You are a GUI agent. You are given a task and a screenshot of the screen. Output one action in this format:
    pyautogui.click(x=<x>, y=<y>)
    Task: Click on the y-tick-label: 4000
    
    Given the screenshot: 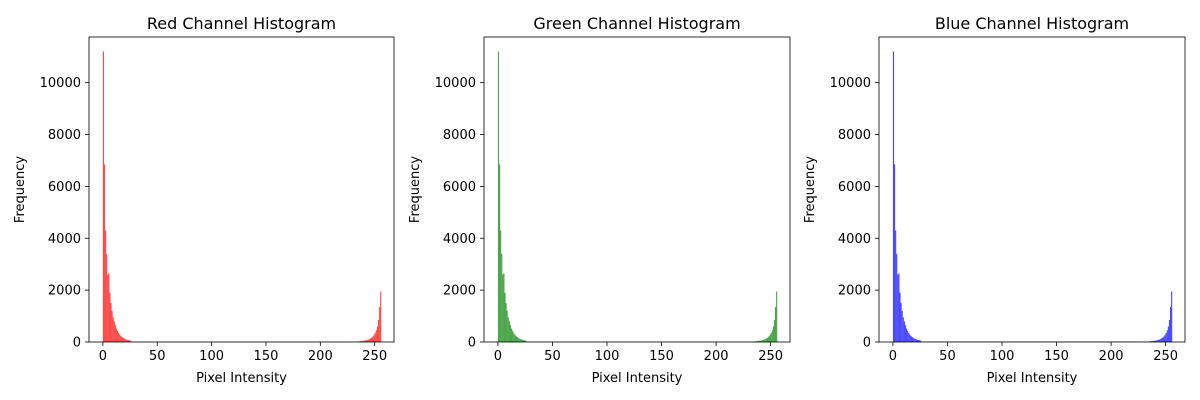 What is the action you would take?
    pyautogui.click(x=64, y=239)
    